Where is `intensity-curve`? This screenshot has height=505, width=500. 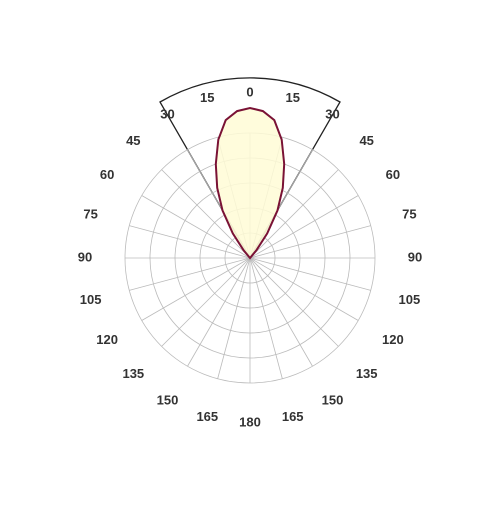 intensity-curve is located at coordinates (250, 183).